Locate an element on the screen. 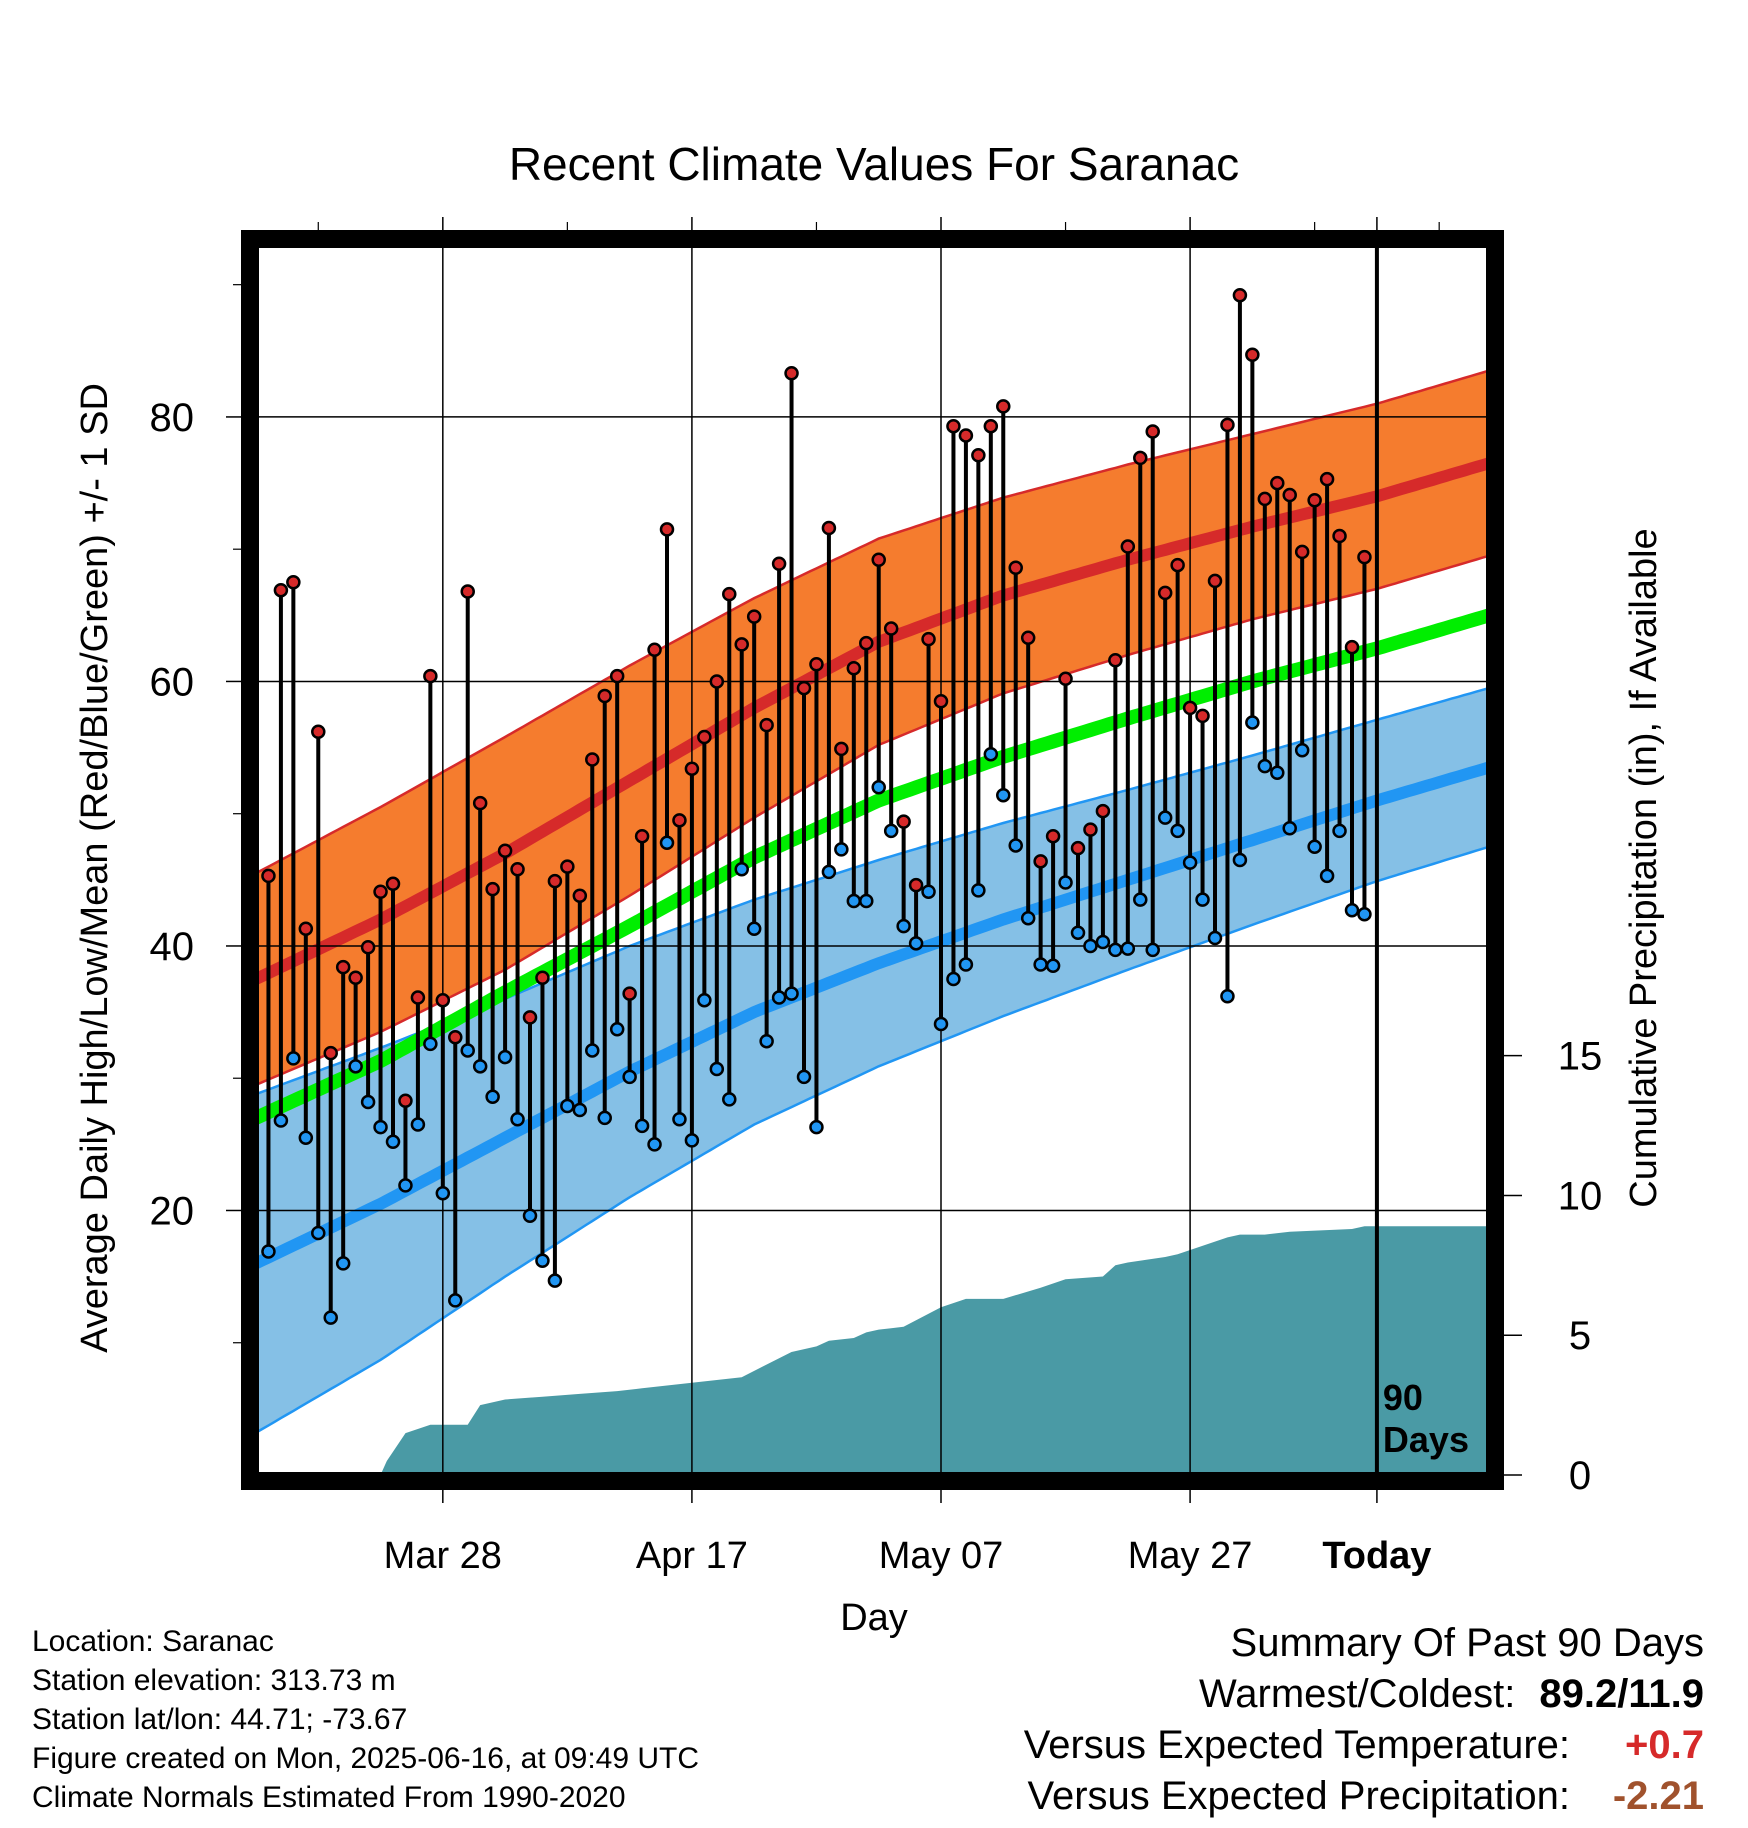 This screenshot has height=1828, width=1748. temp-row: Versus Expected Temperature: +0.7 is located at coordinates (1364, 1745).